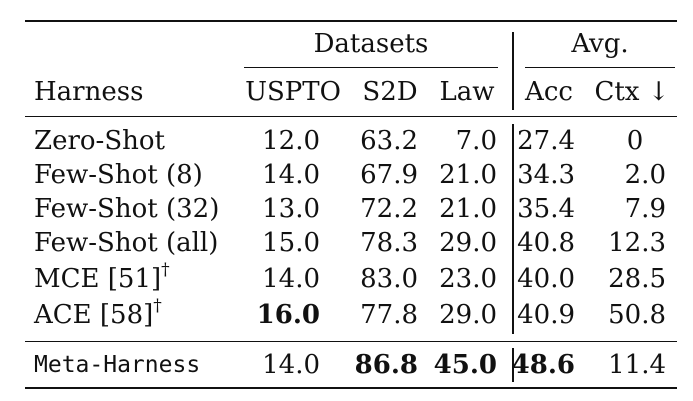 The height and width of the screenshot is (401, 693). What do you see at coordinates (389, 243) in the screenshot?
I see `cell-s2d: 78.3` at bounding box center [389, 243].